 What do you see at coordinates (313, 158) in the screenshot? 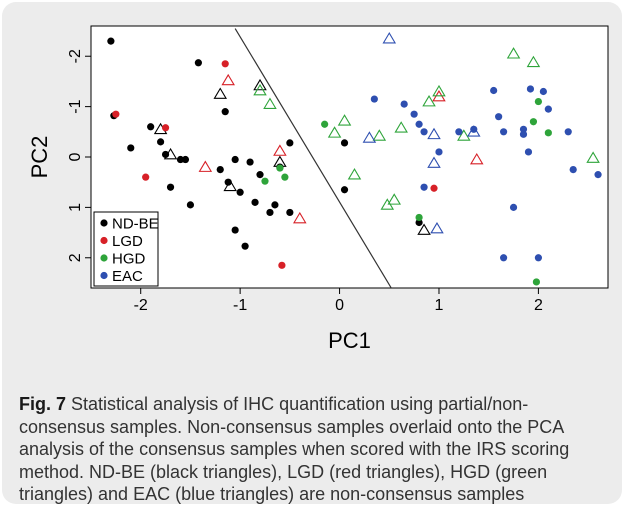
I see `separator-line` at bounding box center [313, 158].